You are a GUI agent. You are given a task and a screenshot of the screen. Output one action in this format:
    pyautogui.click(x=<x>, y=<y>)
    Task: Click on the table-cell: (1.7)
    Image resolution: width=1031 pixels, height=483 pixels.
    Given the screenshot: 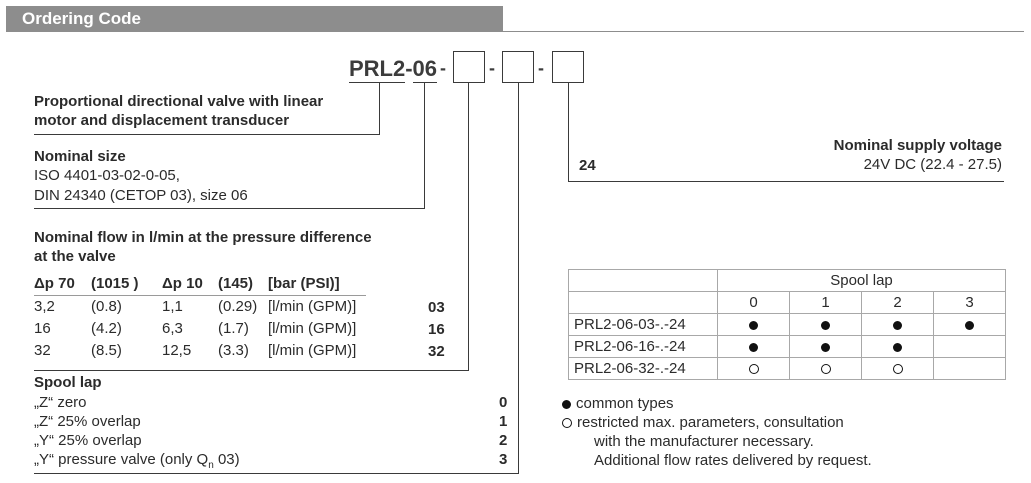 What is the action you would take?
    pyautogui.click(x=233, y=328)
    